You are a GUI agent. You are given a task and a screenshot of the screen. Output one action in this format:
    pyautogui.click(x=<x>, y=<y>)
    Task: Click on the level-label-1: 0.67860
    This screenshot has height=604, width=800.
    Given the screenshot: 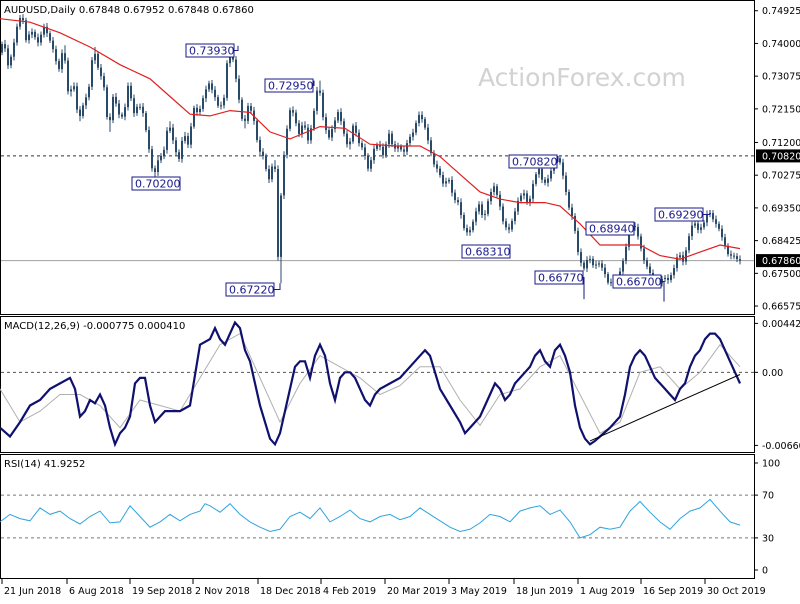 What is the action you would take?
    pyautogui.click(x=781, y=261)
    